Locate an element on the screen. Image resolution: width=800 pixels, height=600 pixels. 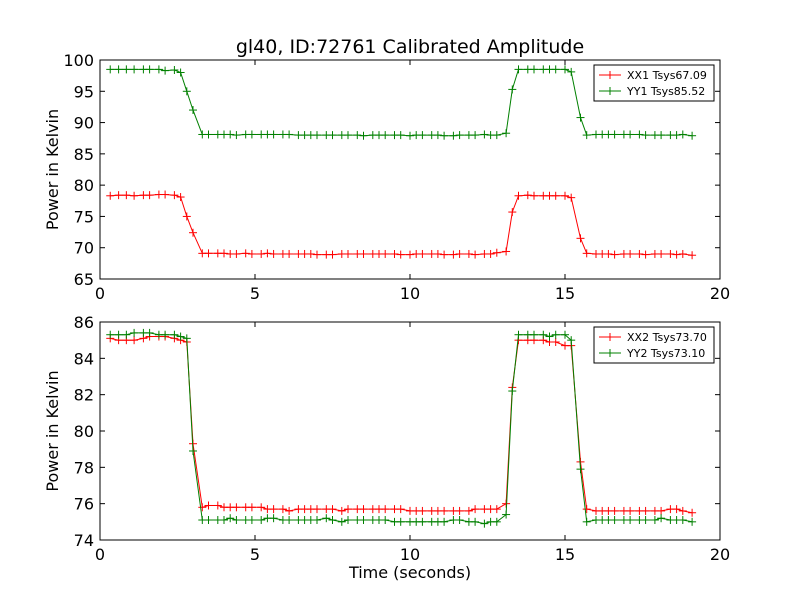
top-y-tick-label: 75 is located at coordinates (84, 216).